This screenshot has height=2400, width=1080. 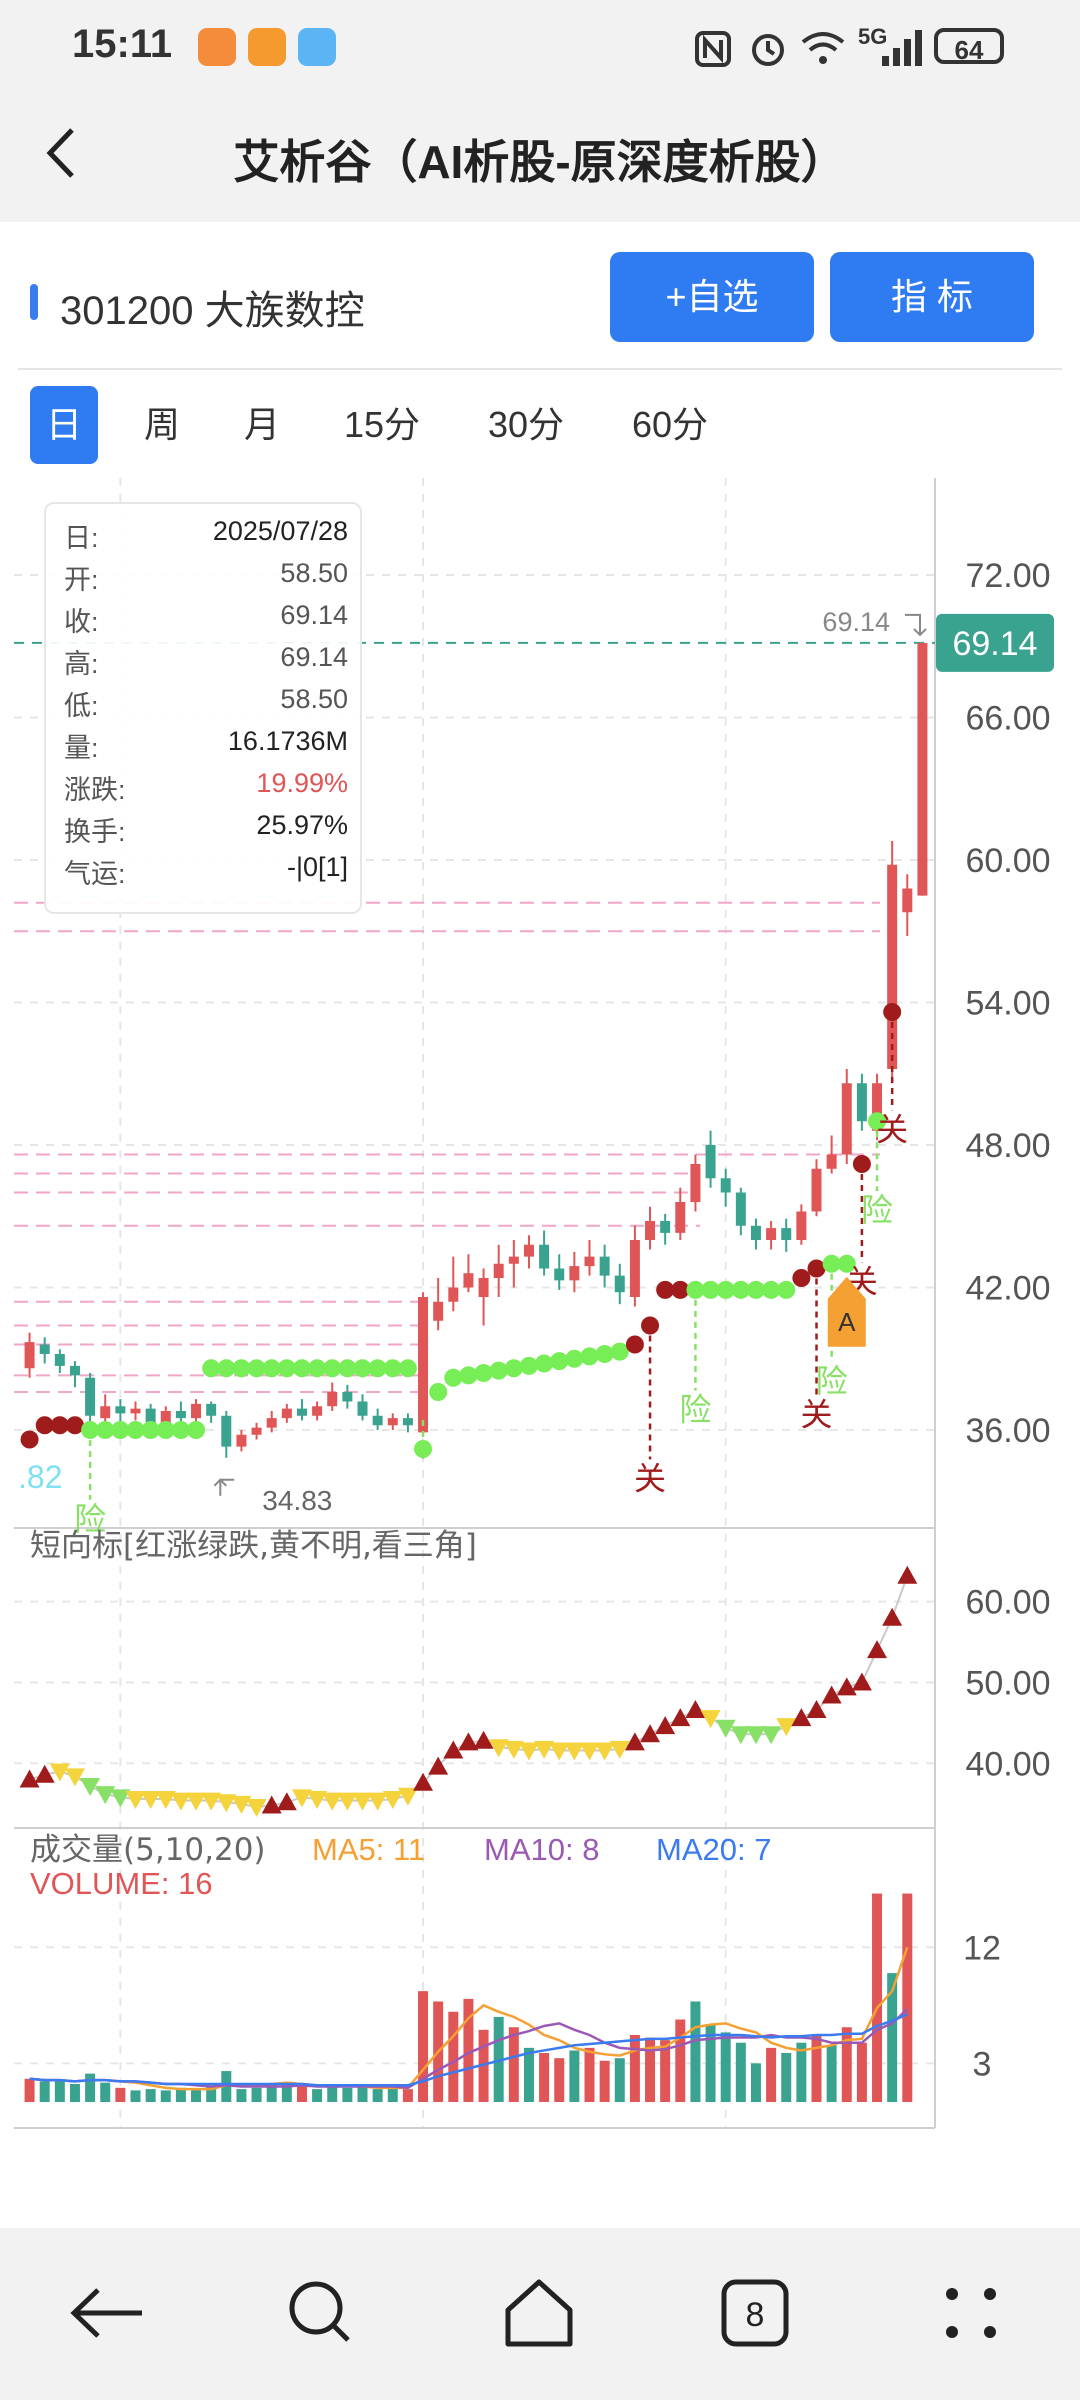 I want to click on add-to-watchlist-button: +自选, so click(x=712, y=297).